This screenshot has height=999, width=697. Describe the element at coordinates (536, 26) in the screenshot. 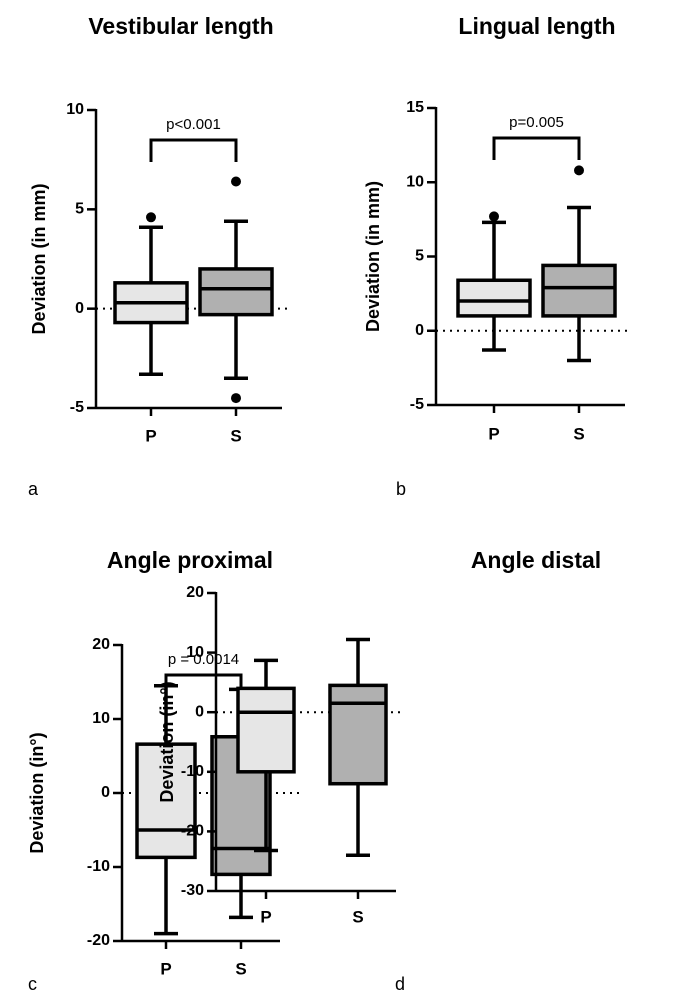

I see `chart-title: Lingual length` at that location.